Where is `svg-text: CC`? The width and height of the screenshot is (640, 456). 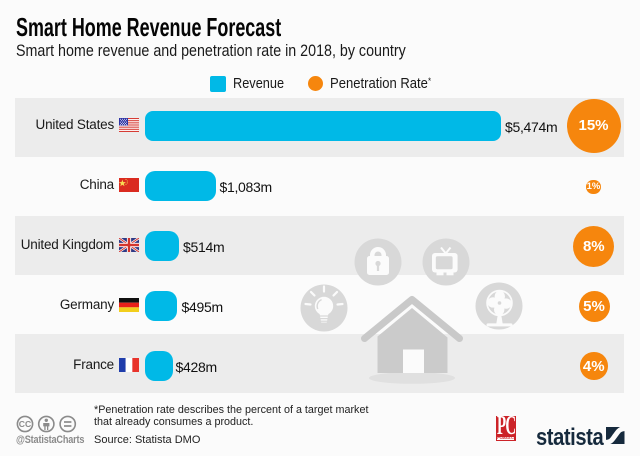 svg-text: CC is located at coordinates (25, 424).